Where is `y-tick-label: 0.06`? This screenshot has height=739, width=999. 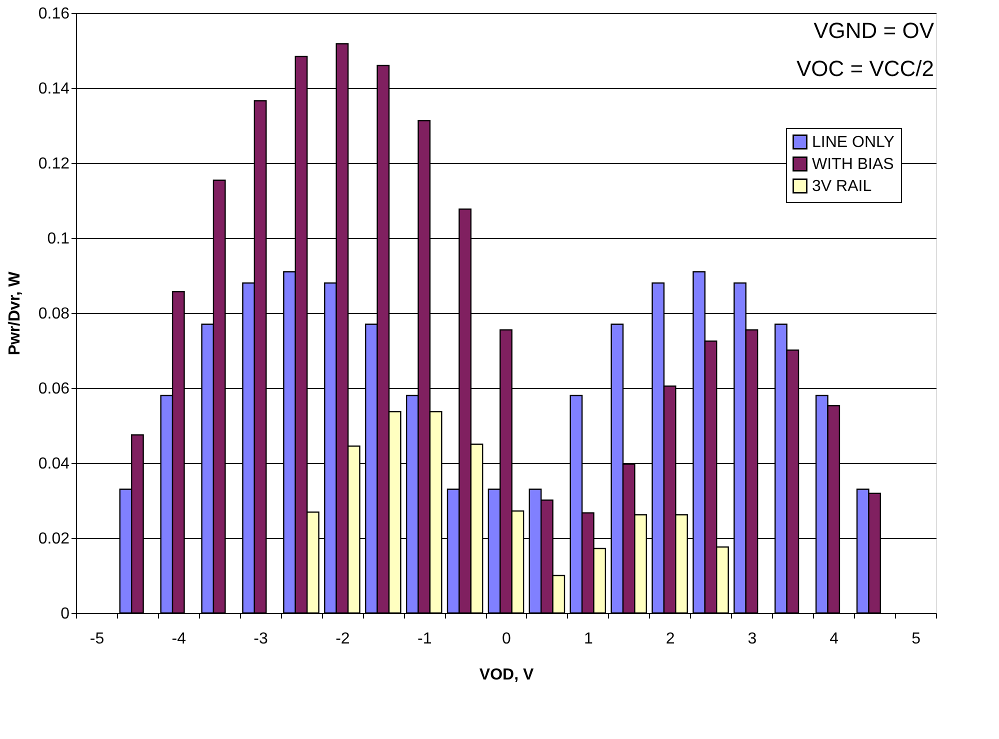 y-tick-label: 0.06 is located at coordinates (54, 389).